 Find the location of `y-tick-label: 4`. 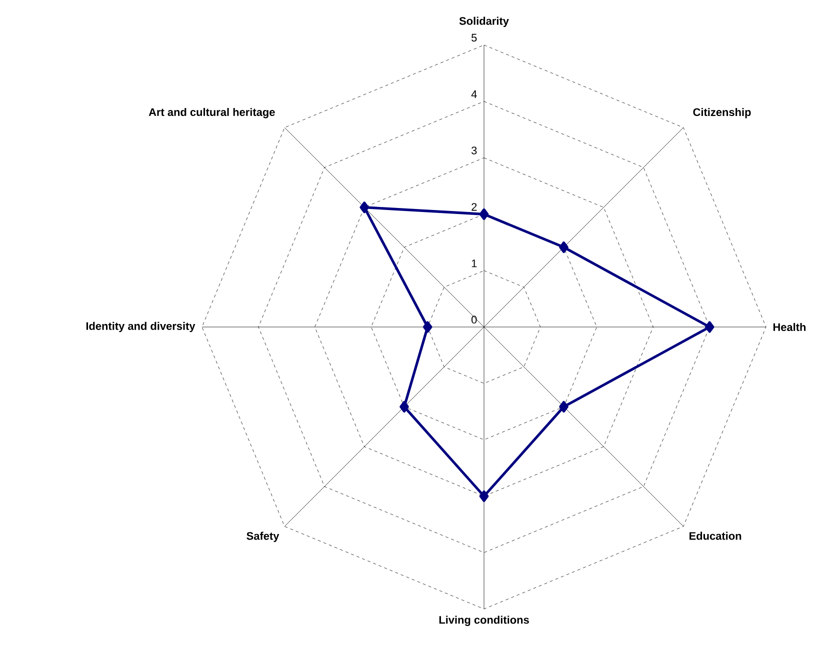

y-tick-label: 4 is located at coordinates (474, 94).